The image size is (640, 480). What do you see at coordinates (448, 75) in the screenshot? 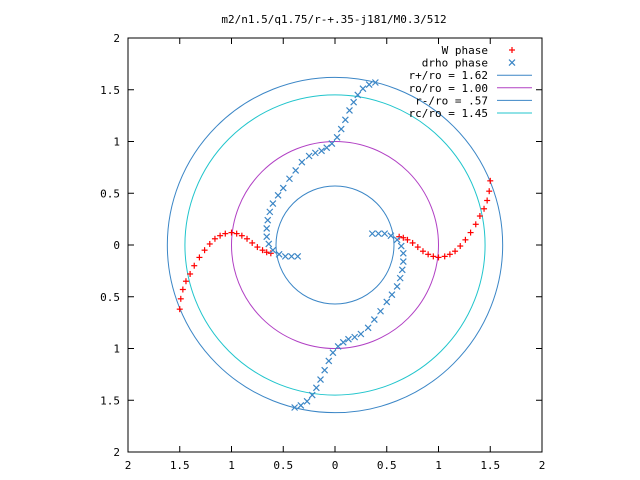
I see `legend-label: r+/ro = 1.62` at bounding box center [448, 75].